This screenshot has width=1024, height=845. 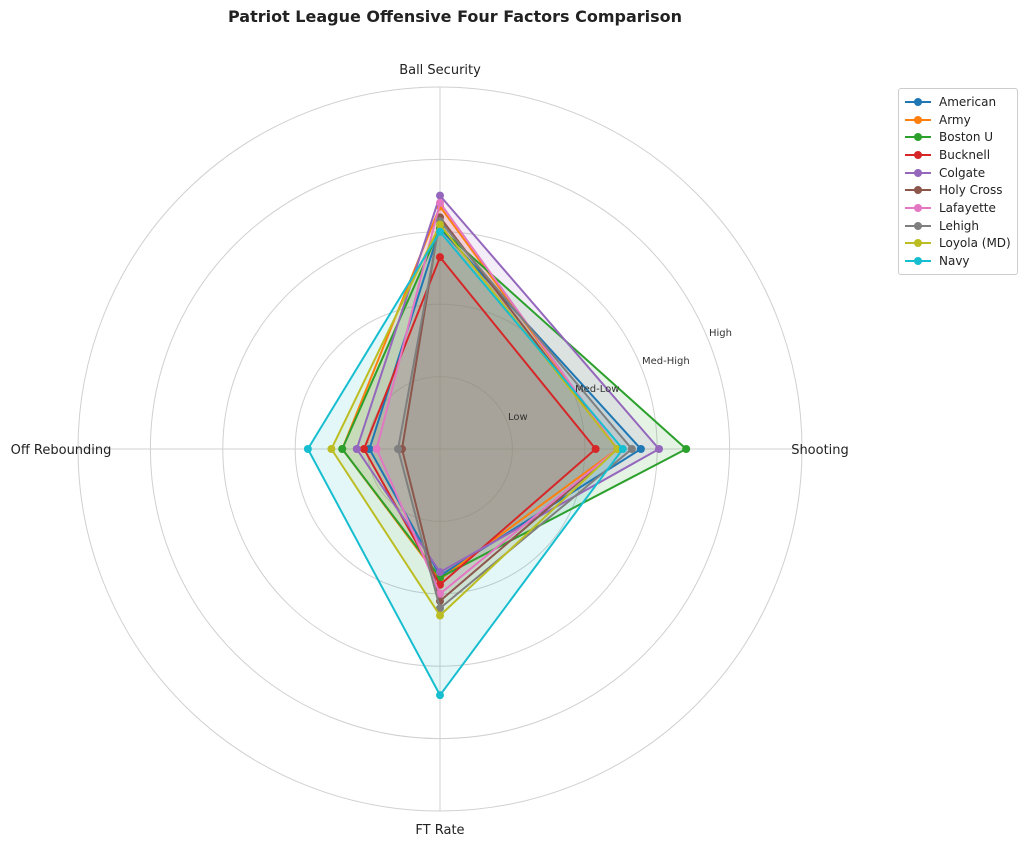 I want to click on ring-label-high: High, so click(x=720, y=333).